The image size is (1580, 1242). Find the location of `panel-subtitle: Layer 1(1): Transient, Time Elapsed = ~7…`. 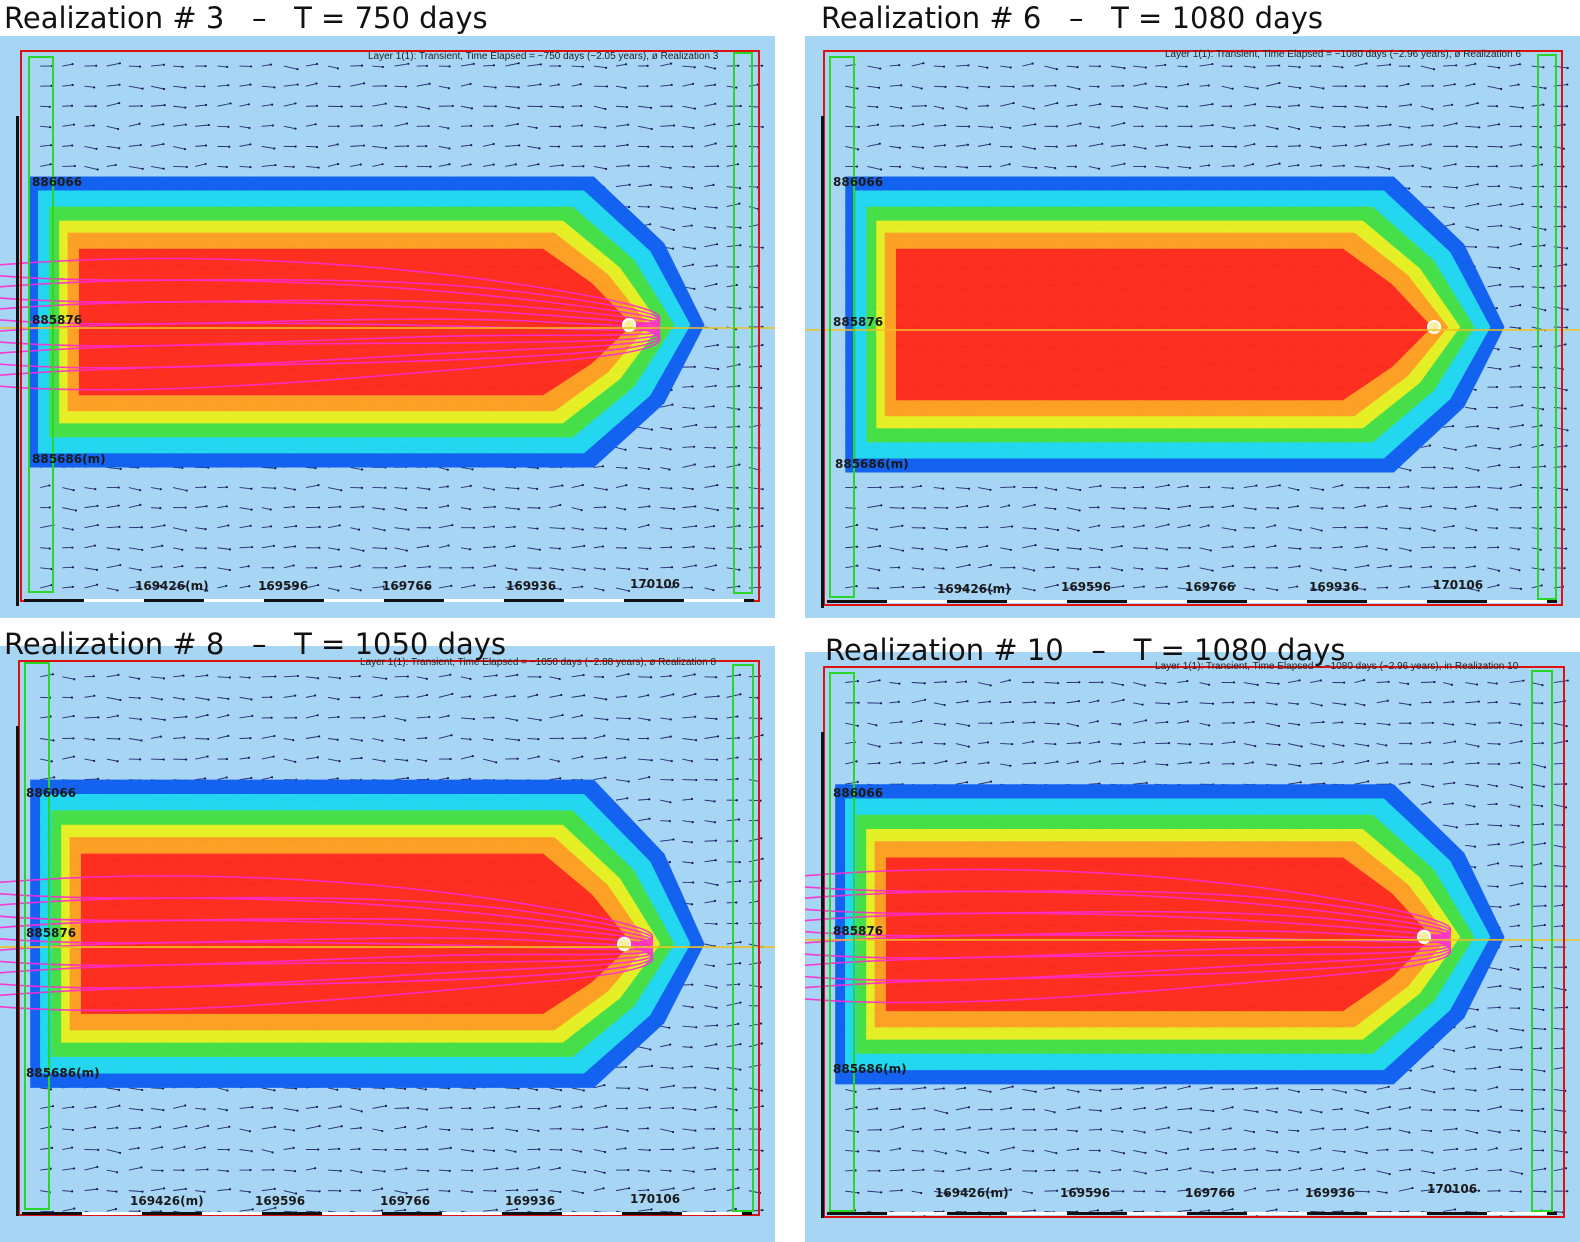

panel-subtitle: Layer 1(1): Transient, Time Elapsed = ~7… is located at coordinates (543, 56).